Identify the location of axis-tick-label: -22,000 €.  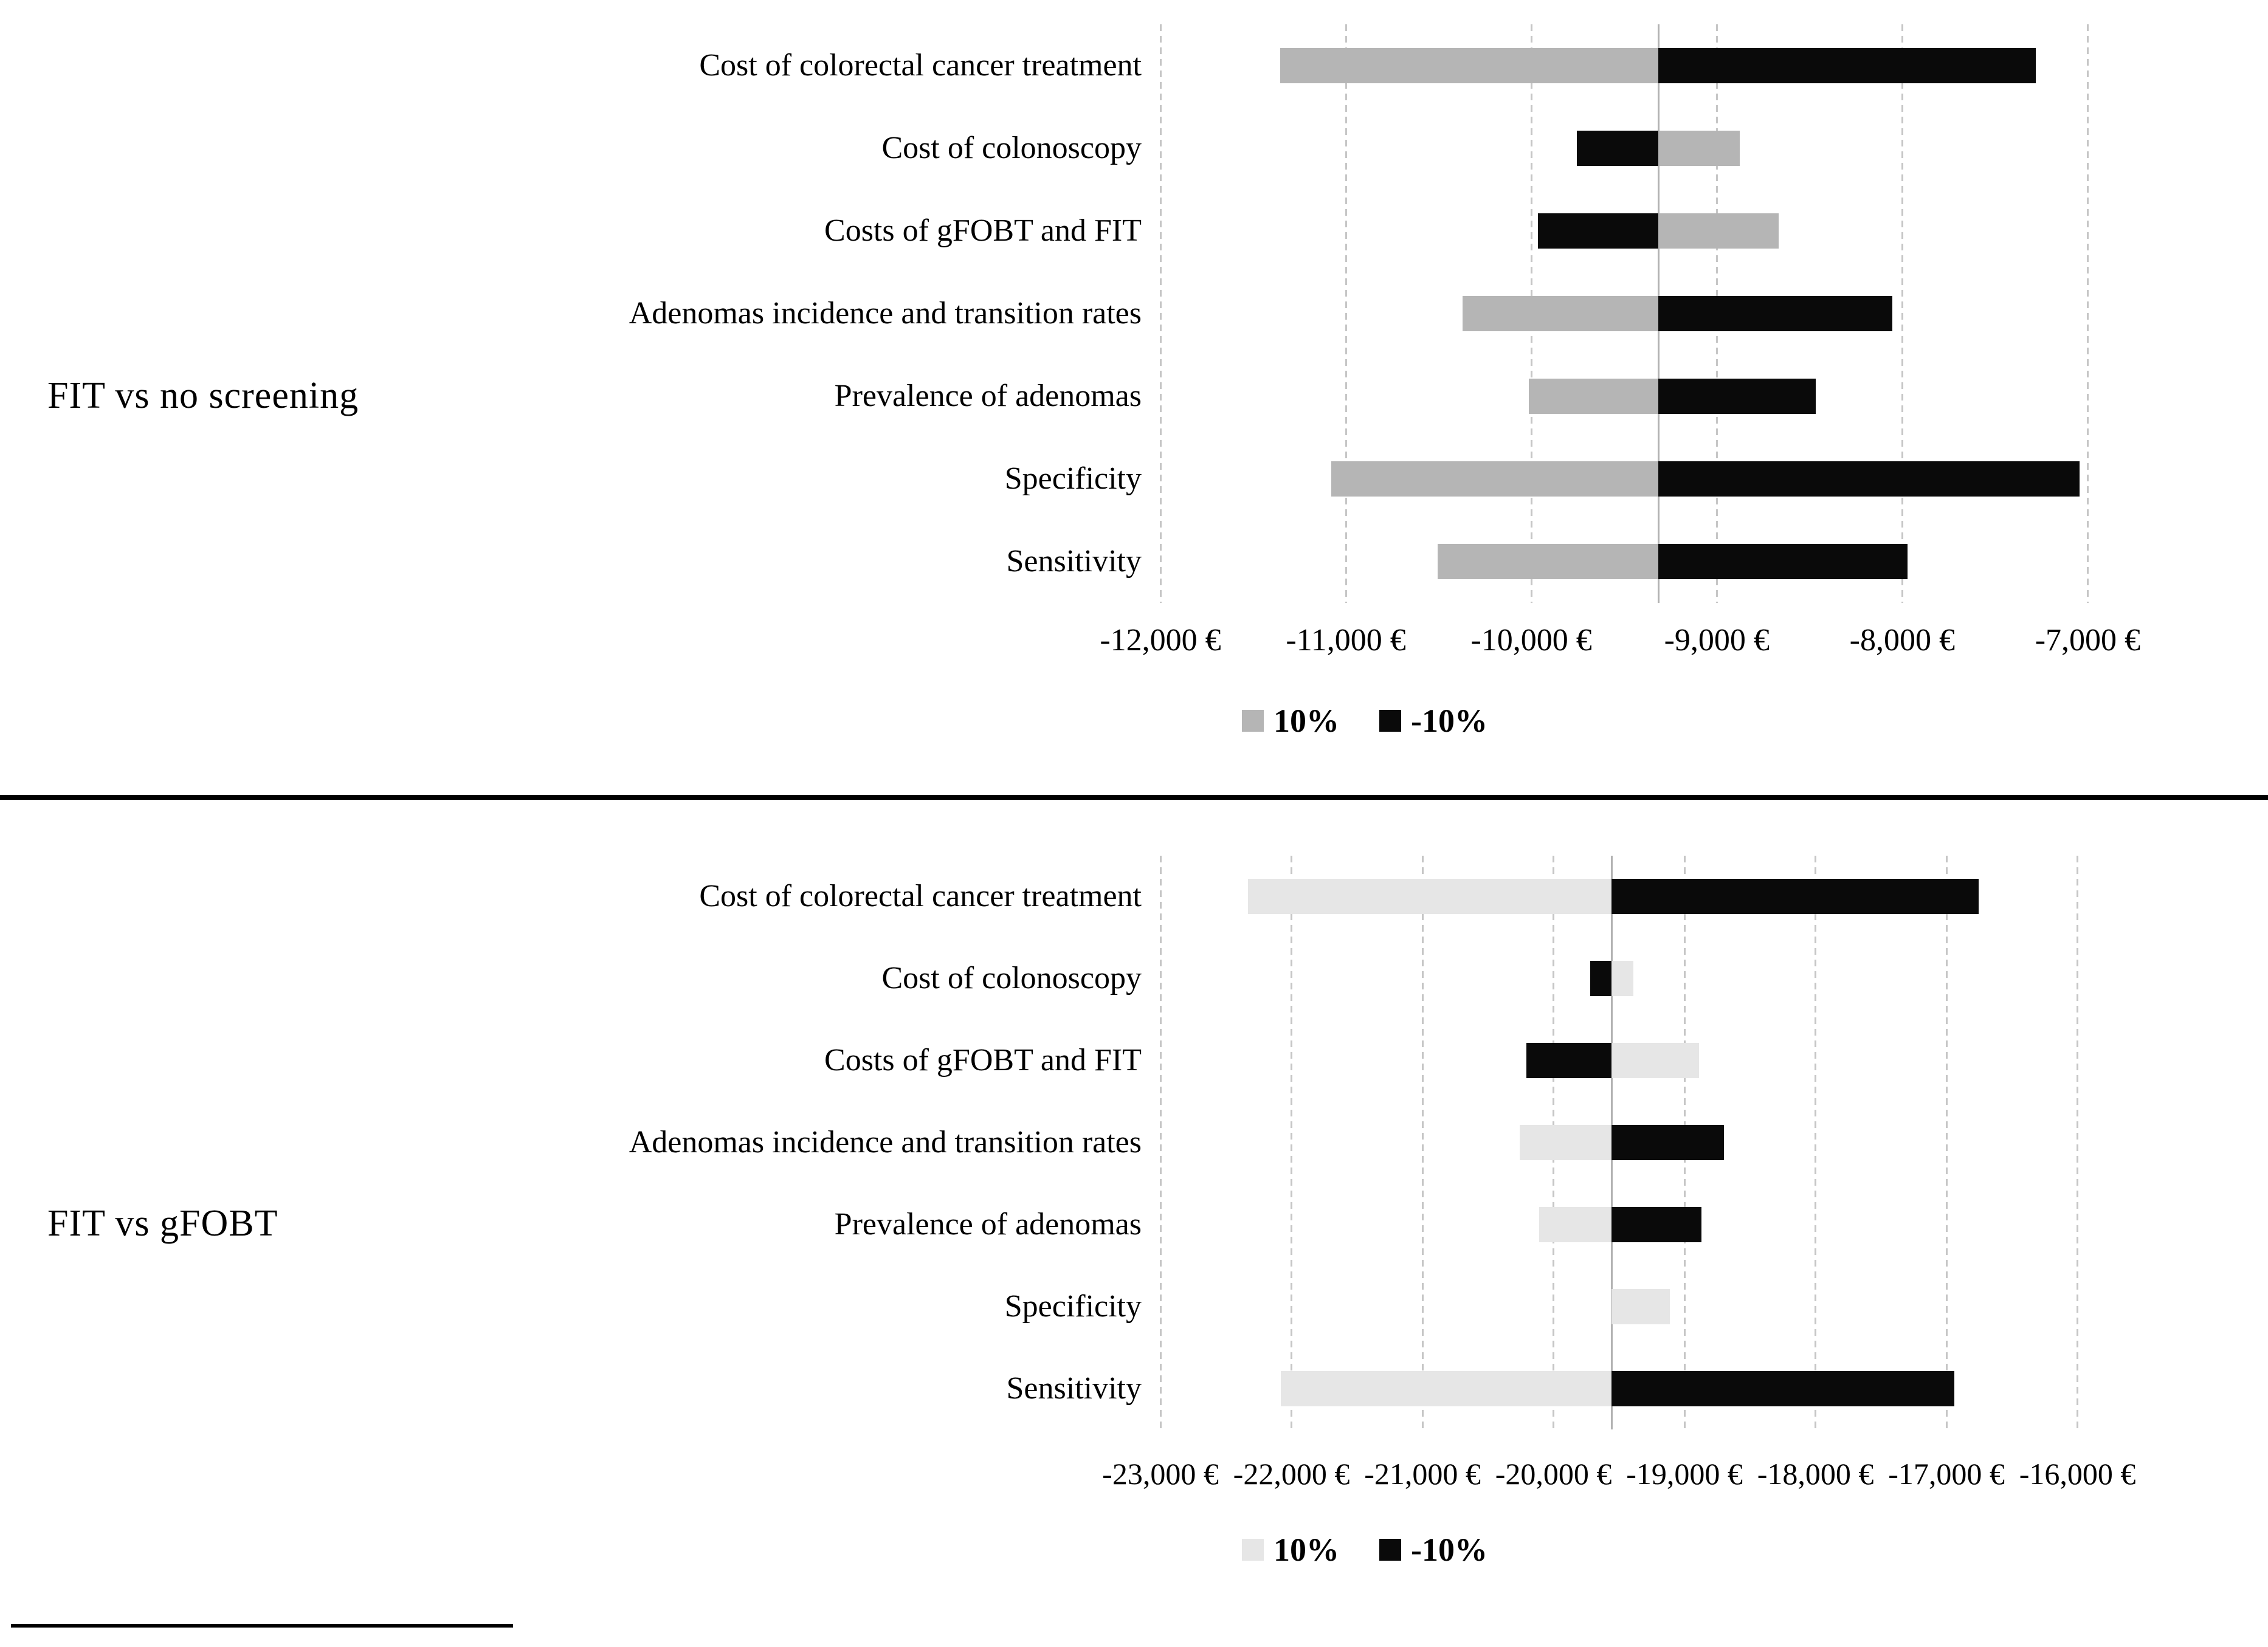
(1291, 1474).